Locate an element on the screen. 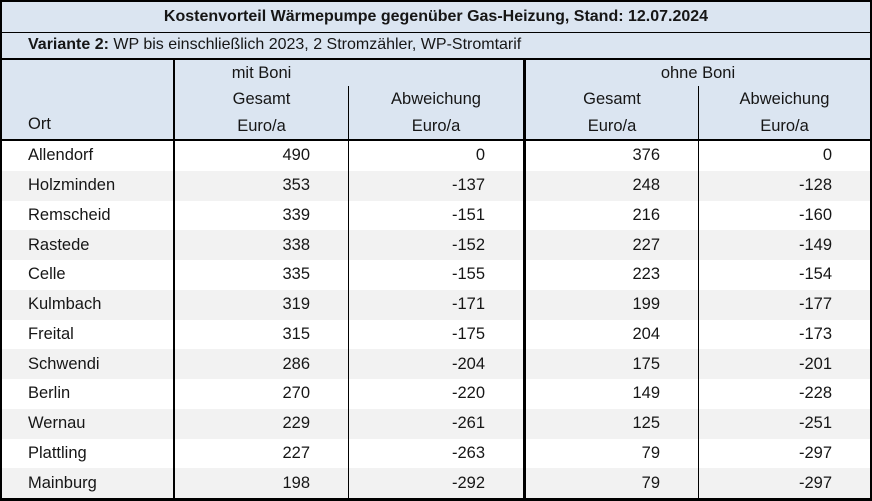 This screenshot has width=872, height=501. mit-abweichung-cell: -155 is located at coordinates (435, 275).